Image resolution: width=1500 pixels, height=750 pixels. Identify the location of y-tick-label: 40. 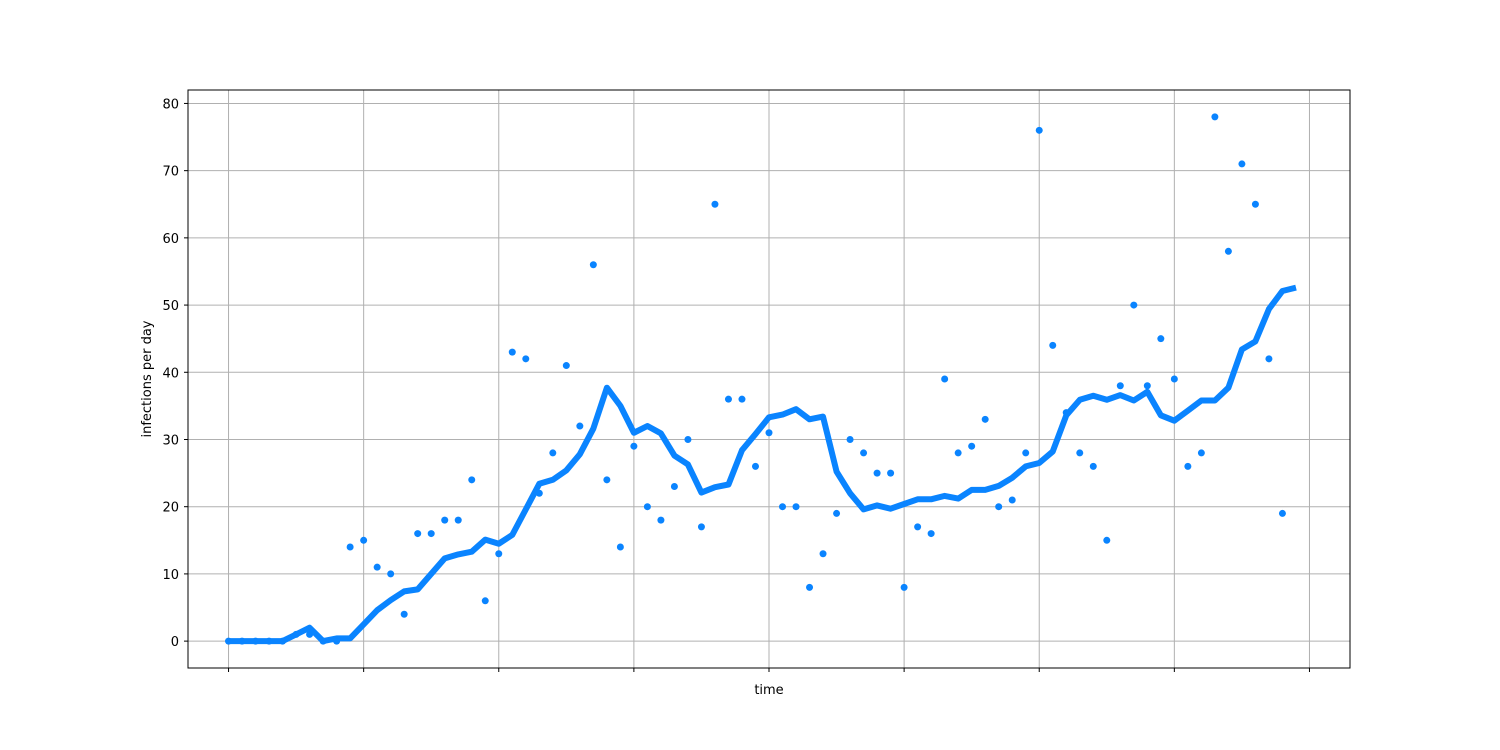
(170, 373).